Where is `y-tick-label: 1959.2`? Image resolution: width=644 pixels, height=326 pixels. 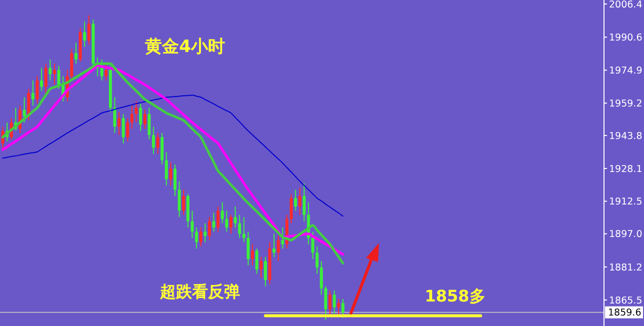 y-tick-label: 1959.2 is located at coordinates (625, 104).